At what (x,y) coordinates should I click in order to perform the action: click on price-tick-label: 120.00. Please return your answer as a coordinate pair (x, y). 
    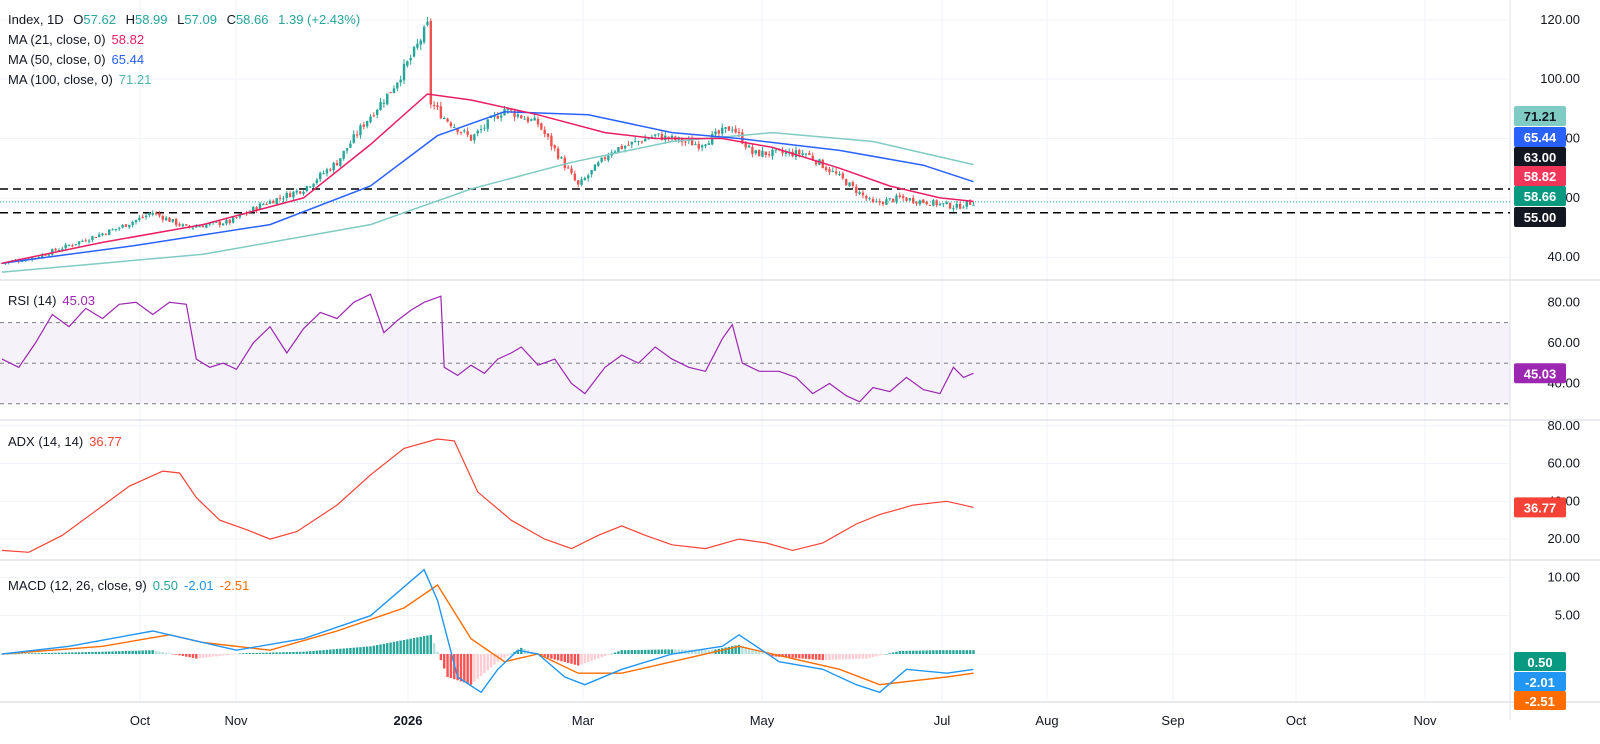
    Looking at the image, I should click on (1560, 19).